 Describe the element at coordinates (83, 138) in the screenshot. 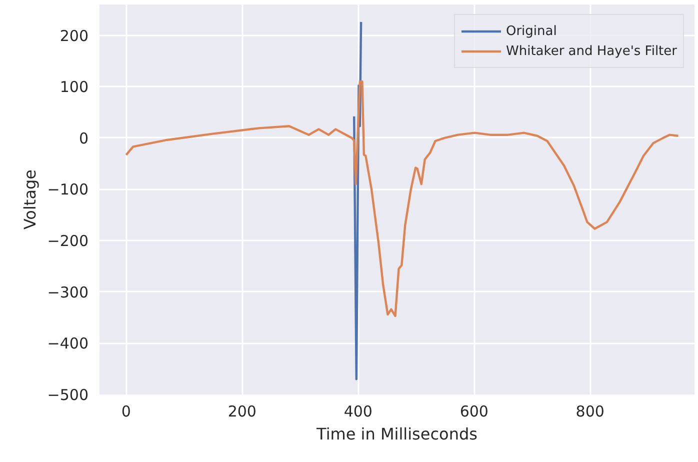

I see `y-tick-label: 0` at that location.